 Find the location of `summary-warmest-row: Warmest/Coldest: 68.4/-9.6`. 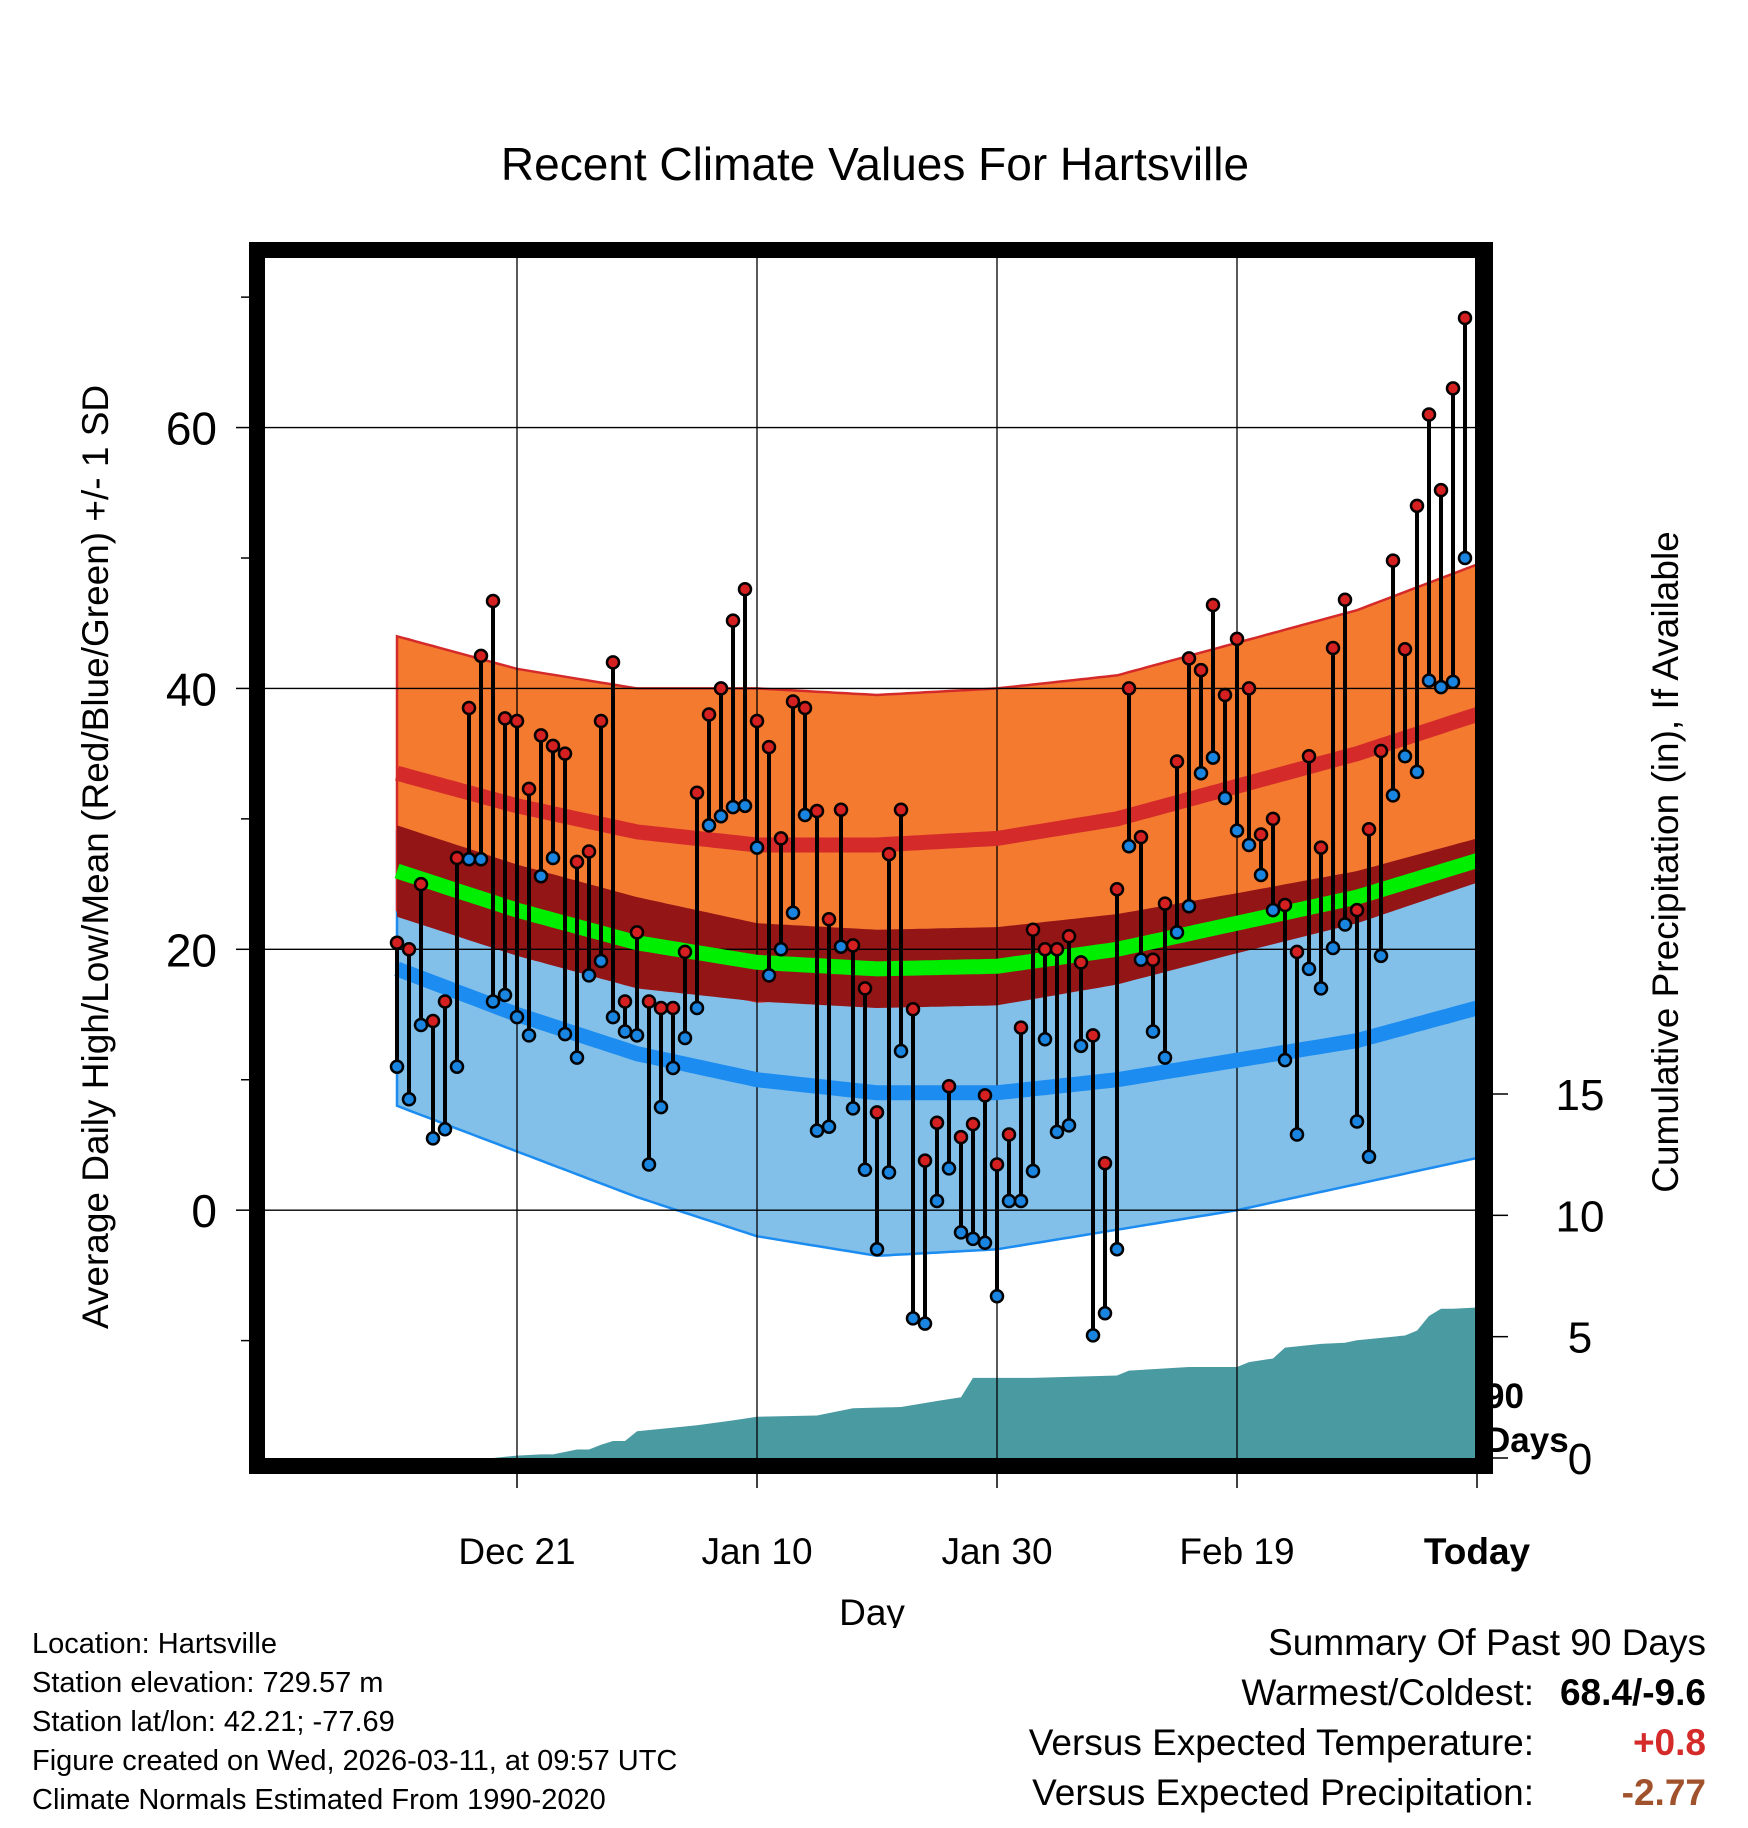

summary-warmest-row: Warmest/Coldest: 68.4/-9.6 is located at coordinates (1367, 1693).